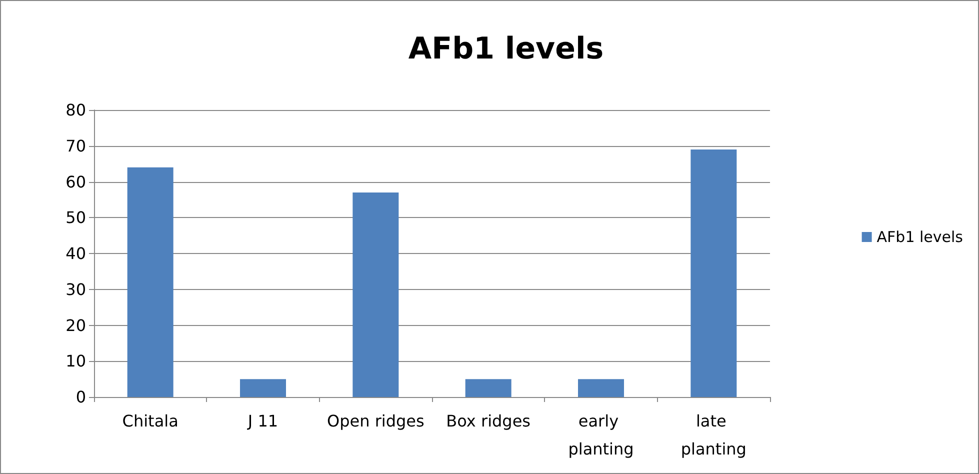  I want to click on y-tick-label: 40, so click(76, 253).